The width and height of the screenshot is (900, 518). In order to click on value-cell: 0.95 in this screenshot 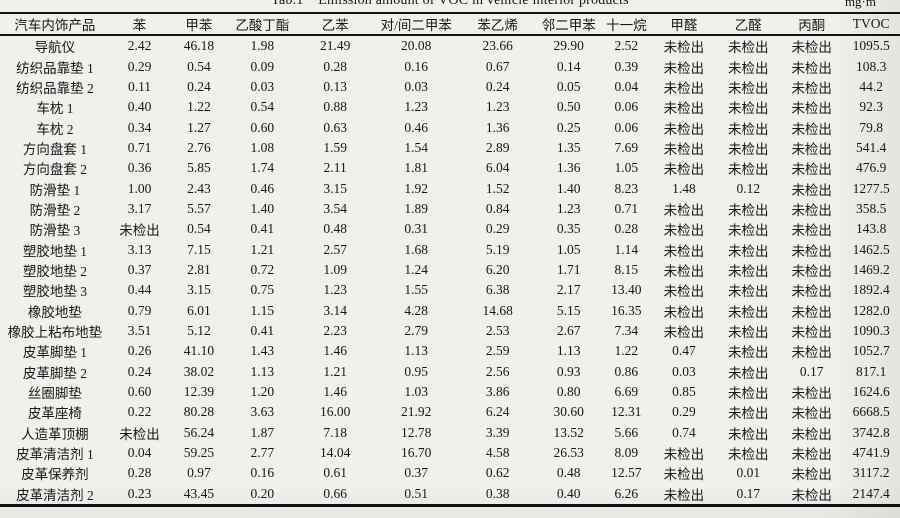, I will do `click(416, 371)`.